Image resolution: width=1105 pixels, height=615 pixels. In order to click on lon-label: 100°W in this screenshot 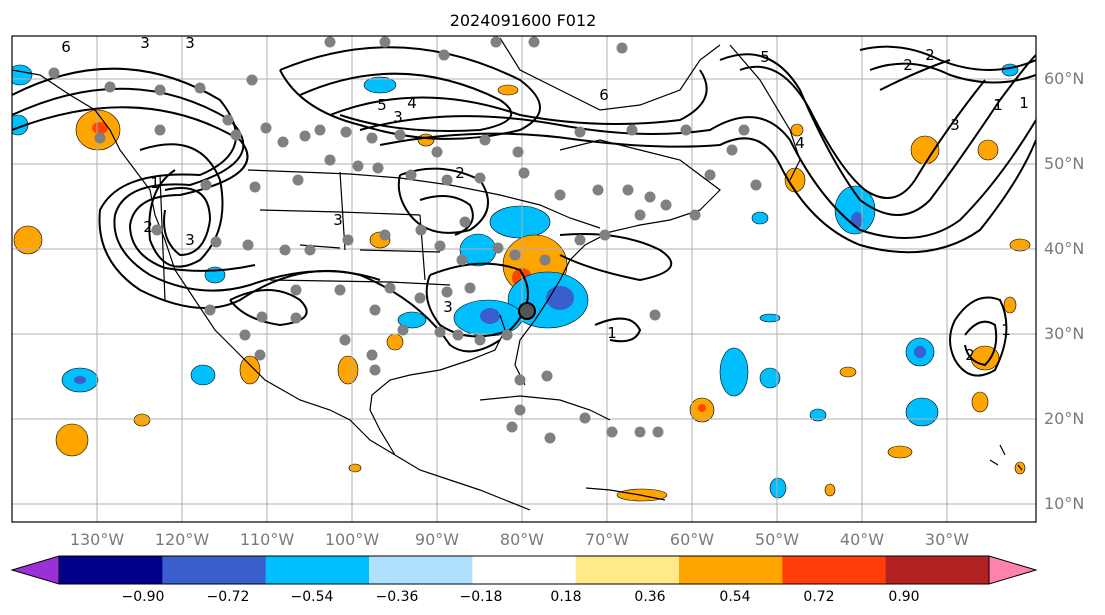, I will do `click(352, 539)`.